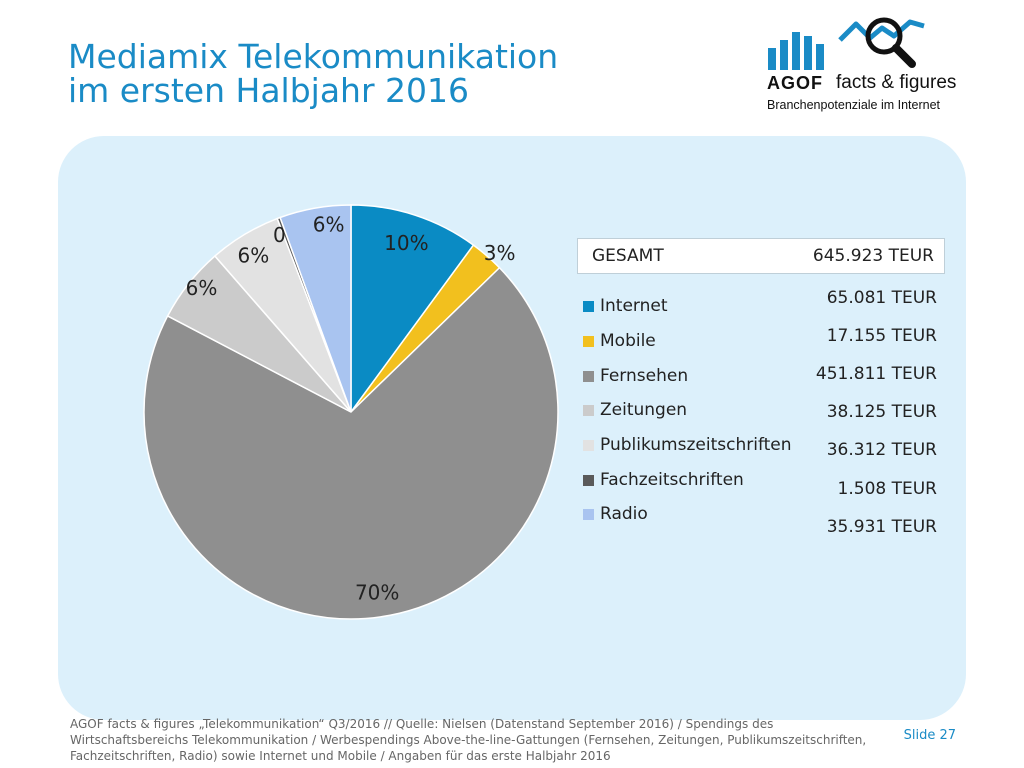  What do you see at coordinates (313, 56) in the screenshot?
I see `slide-title-line1: Mediamix Telekommunikation` at bounding box center [313, 56].